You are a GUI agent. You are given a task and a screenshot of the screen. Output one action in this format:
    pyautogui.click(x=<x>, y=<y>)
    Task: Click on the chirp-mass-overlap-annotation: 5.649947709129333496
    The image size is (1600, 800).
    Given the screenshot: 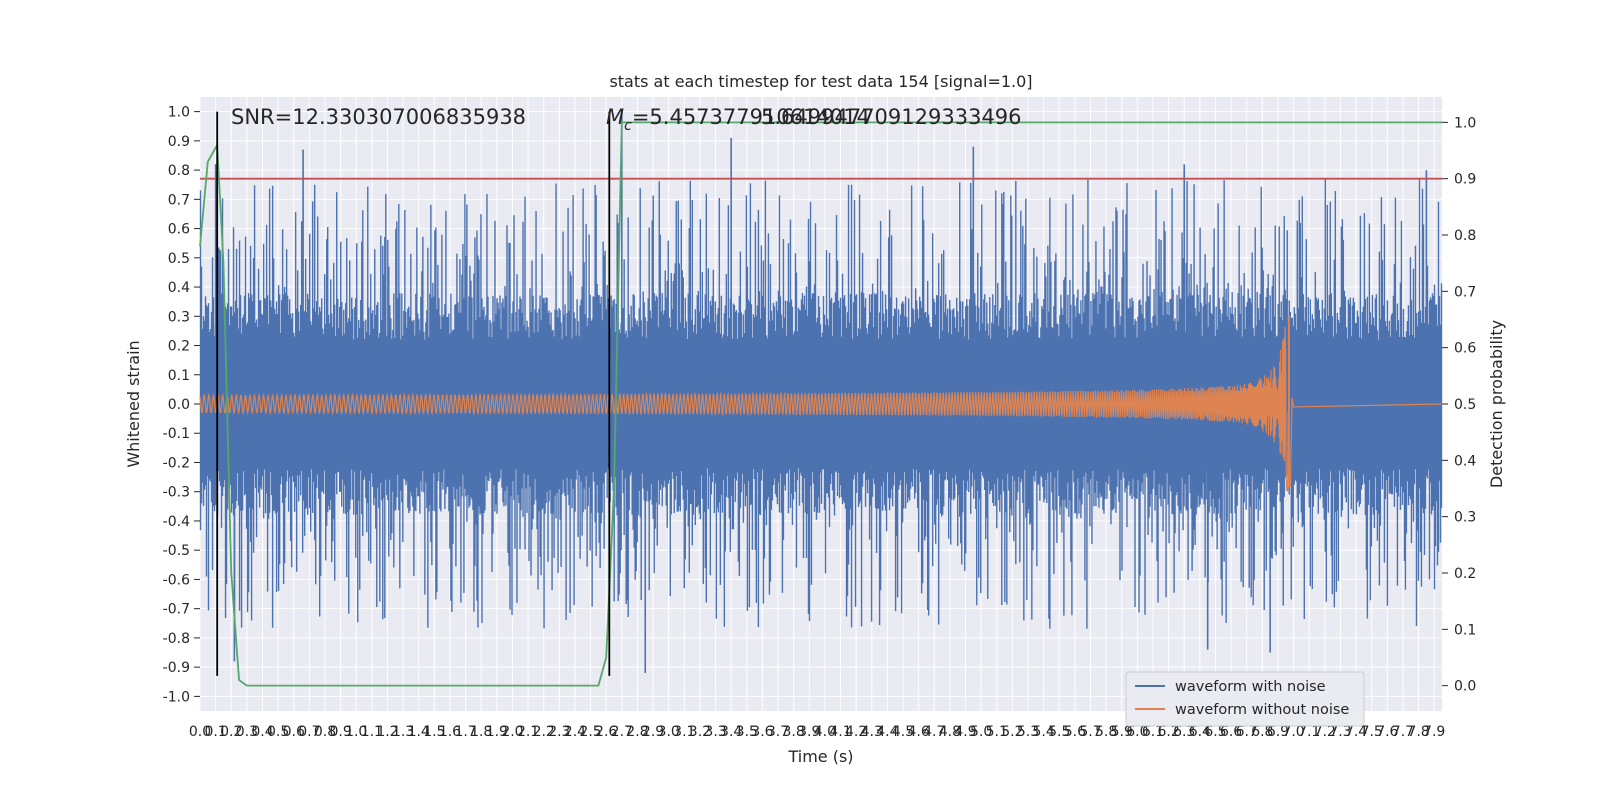 What is the action you would take?
    pyautogui.click(x=891, y=117)
    